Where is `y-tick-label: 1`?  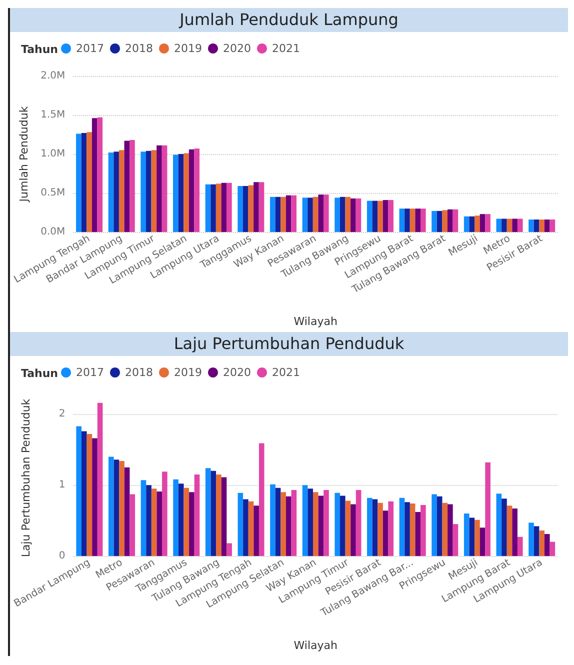 y-tick-label: 1 is located at coordinates (62, 485).